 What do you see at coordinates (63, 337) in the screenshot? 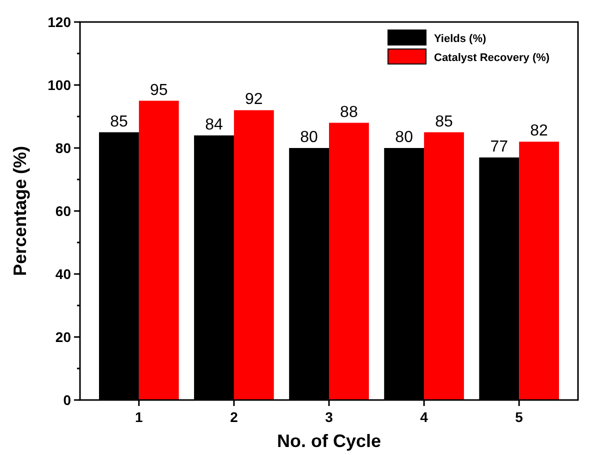
I see `y-tick-label: 20` at bounding box center [63, 337].